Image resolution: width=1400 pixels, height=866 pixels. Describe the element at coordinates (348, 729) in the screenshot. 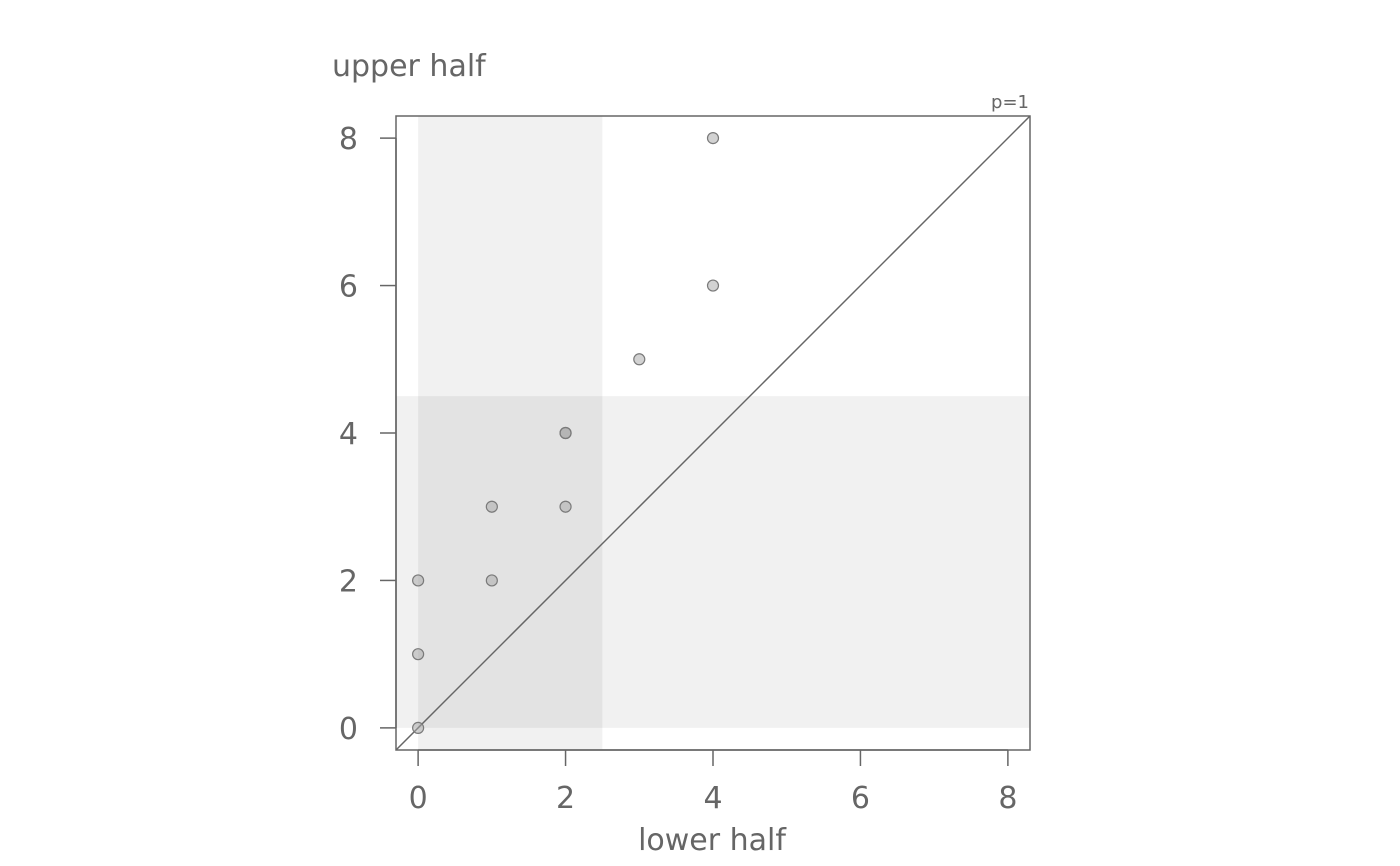

I see `y-tick-label: 0` at that location.